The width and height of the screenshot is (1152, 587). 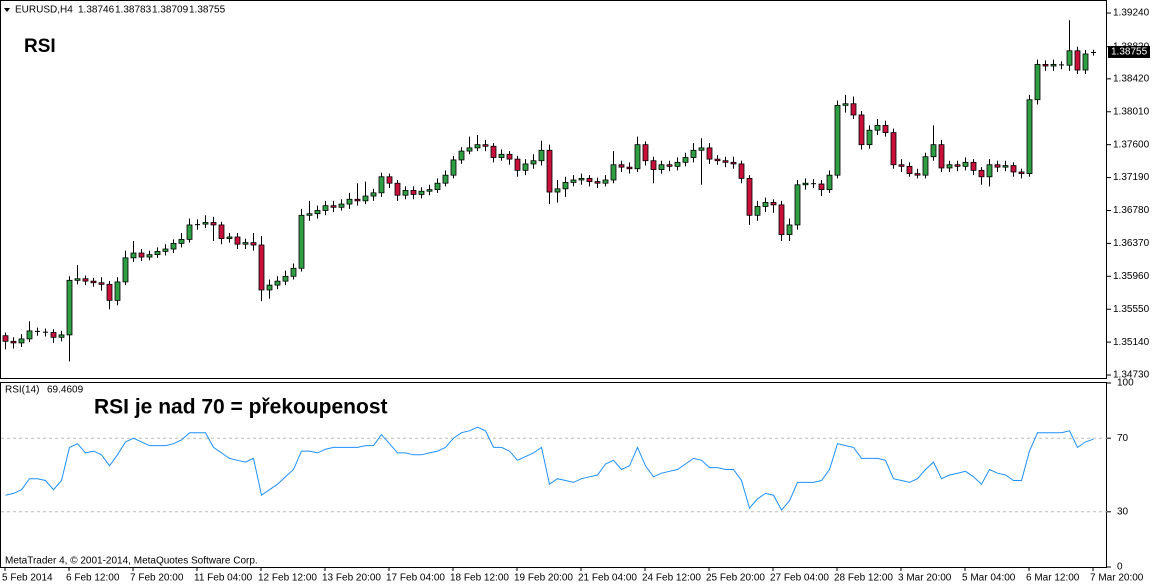 What do you see at coordinates (1131, 309) in the screenshot?
I see `y-tick-label: 1.35550` at bounding box center [1131, 309].